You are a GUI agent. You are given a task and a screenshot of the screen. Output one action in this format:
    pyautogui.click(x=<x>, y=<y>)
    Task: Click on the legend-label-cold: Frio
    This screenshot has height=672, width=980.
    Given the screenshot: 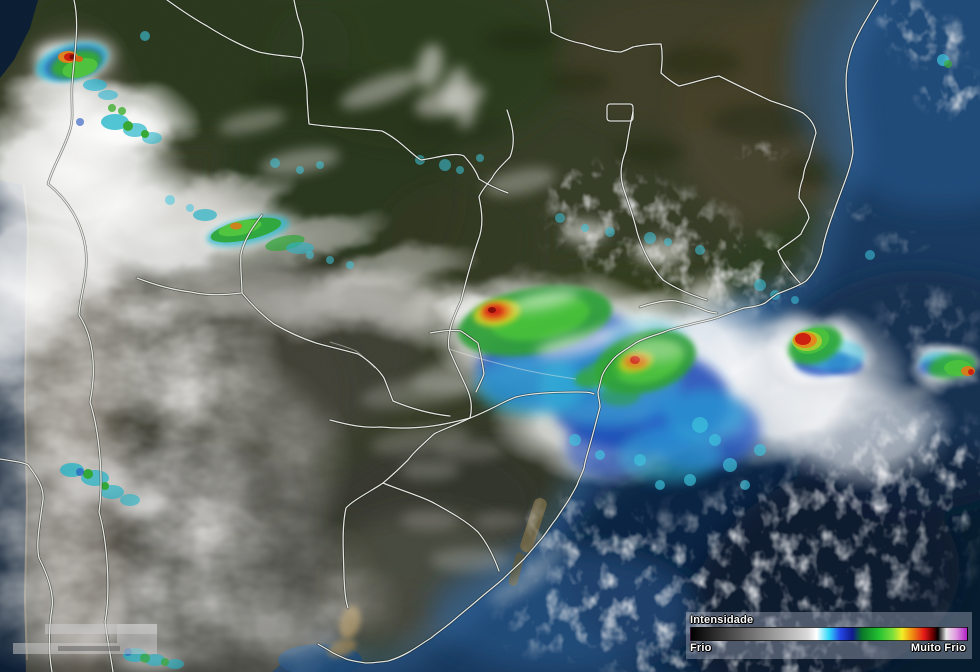 What is the action you would take?
    pyautogui.click(x=701, y=648)
    